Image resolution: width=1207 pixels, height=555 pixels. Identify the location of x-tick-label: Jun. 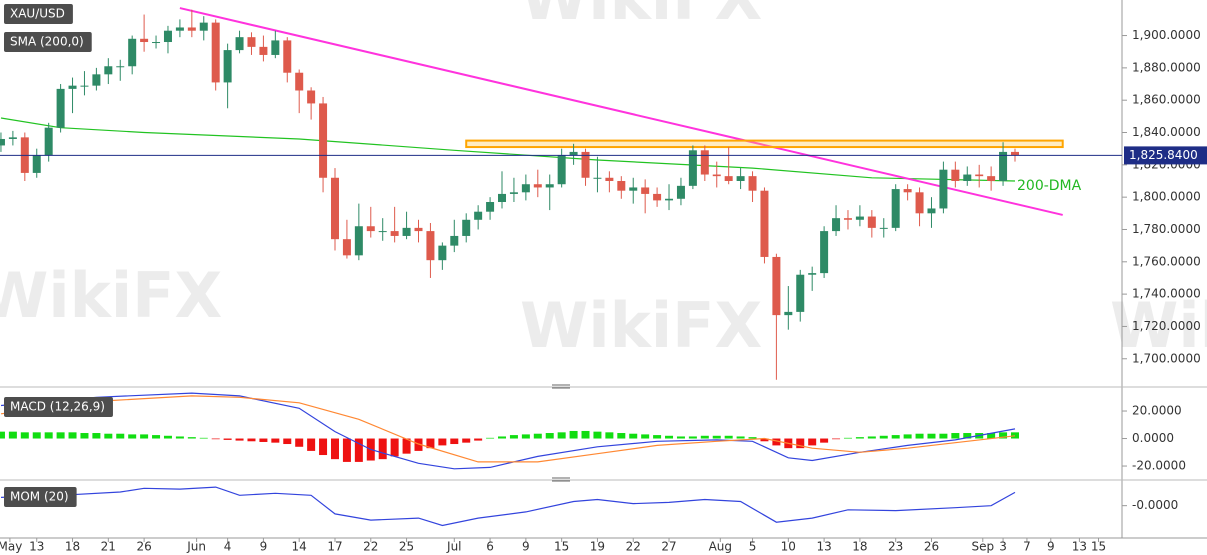
(196, 547).